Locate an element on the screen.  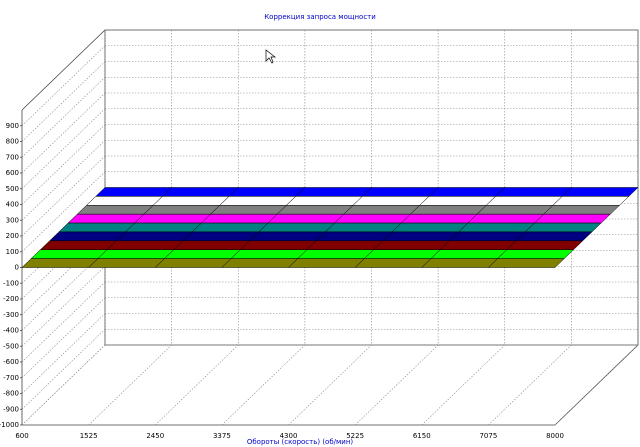
x-tick-label: 2450 is located at coordinates (155, 436).